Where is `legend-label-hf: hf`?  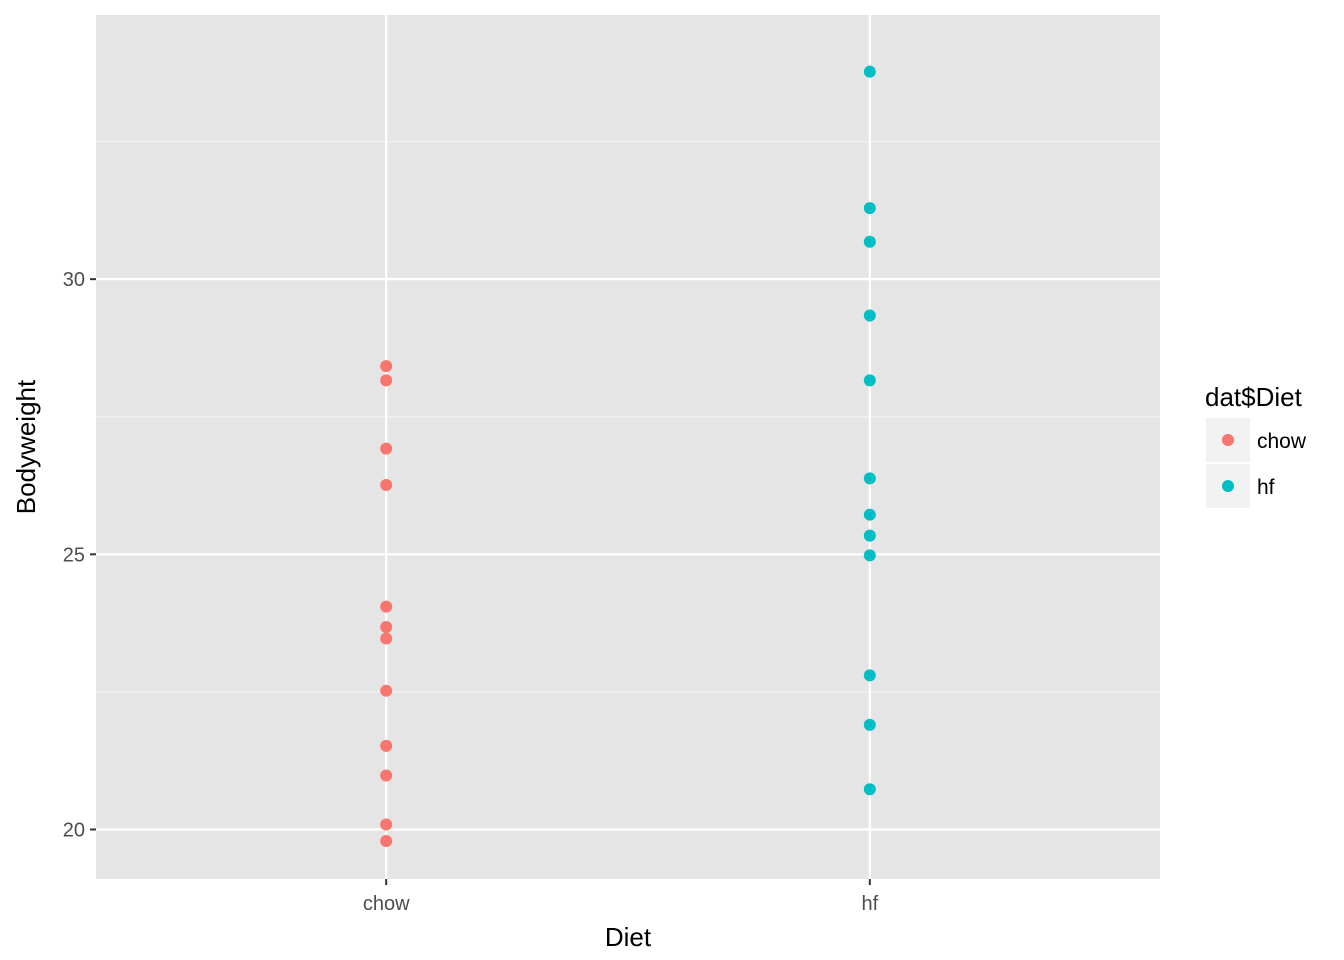 legend-label-hf: hf is located at coordinates (1266, 487).